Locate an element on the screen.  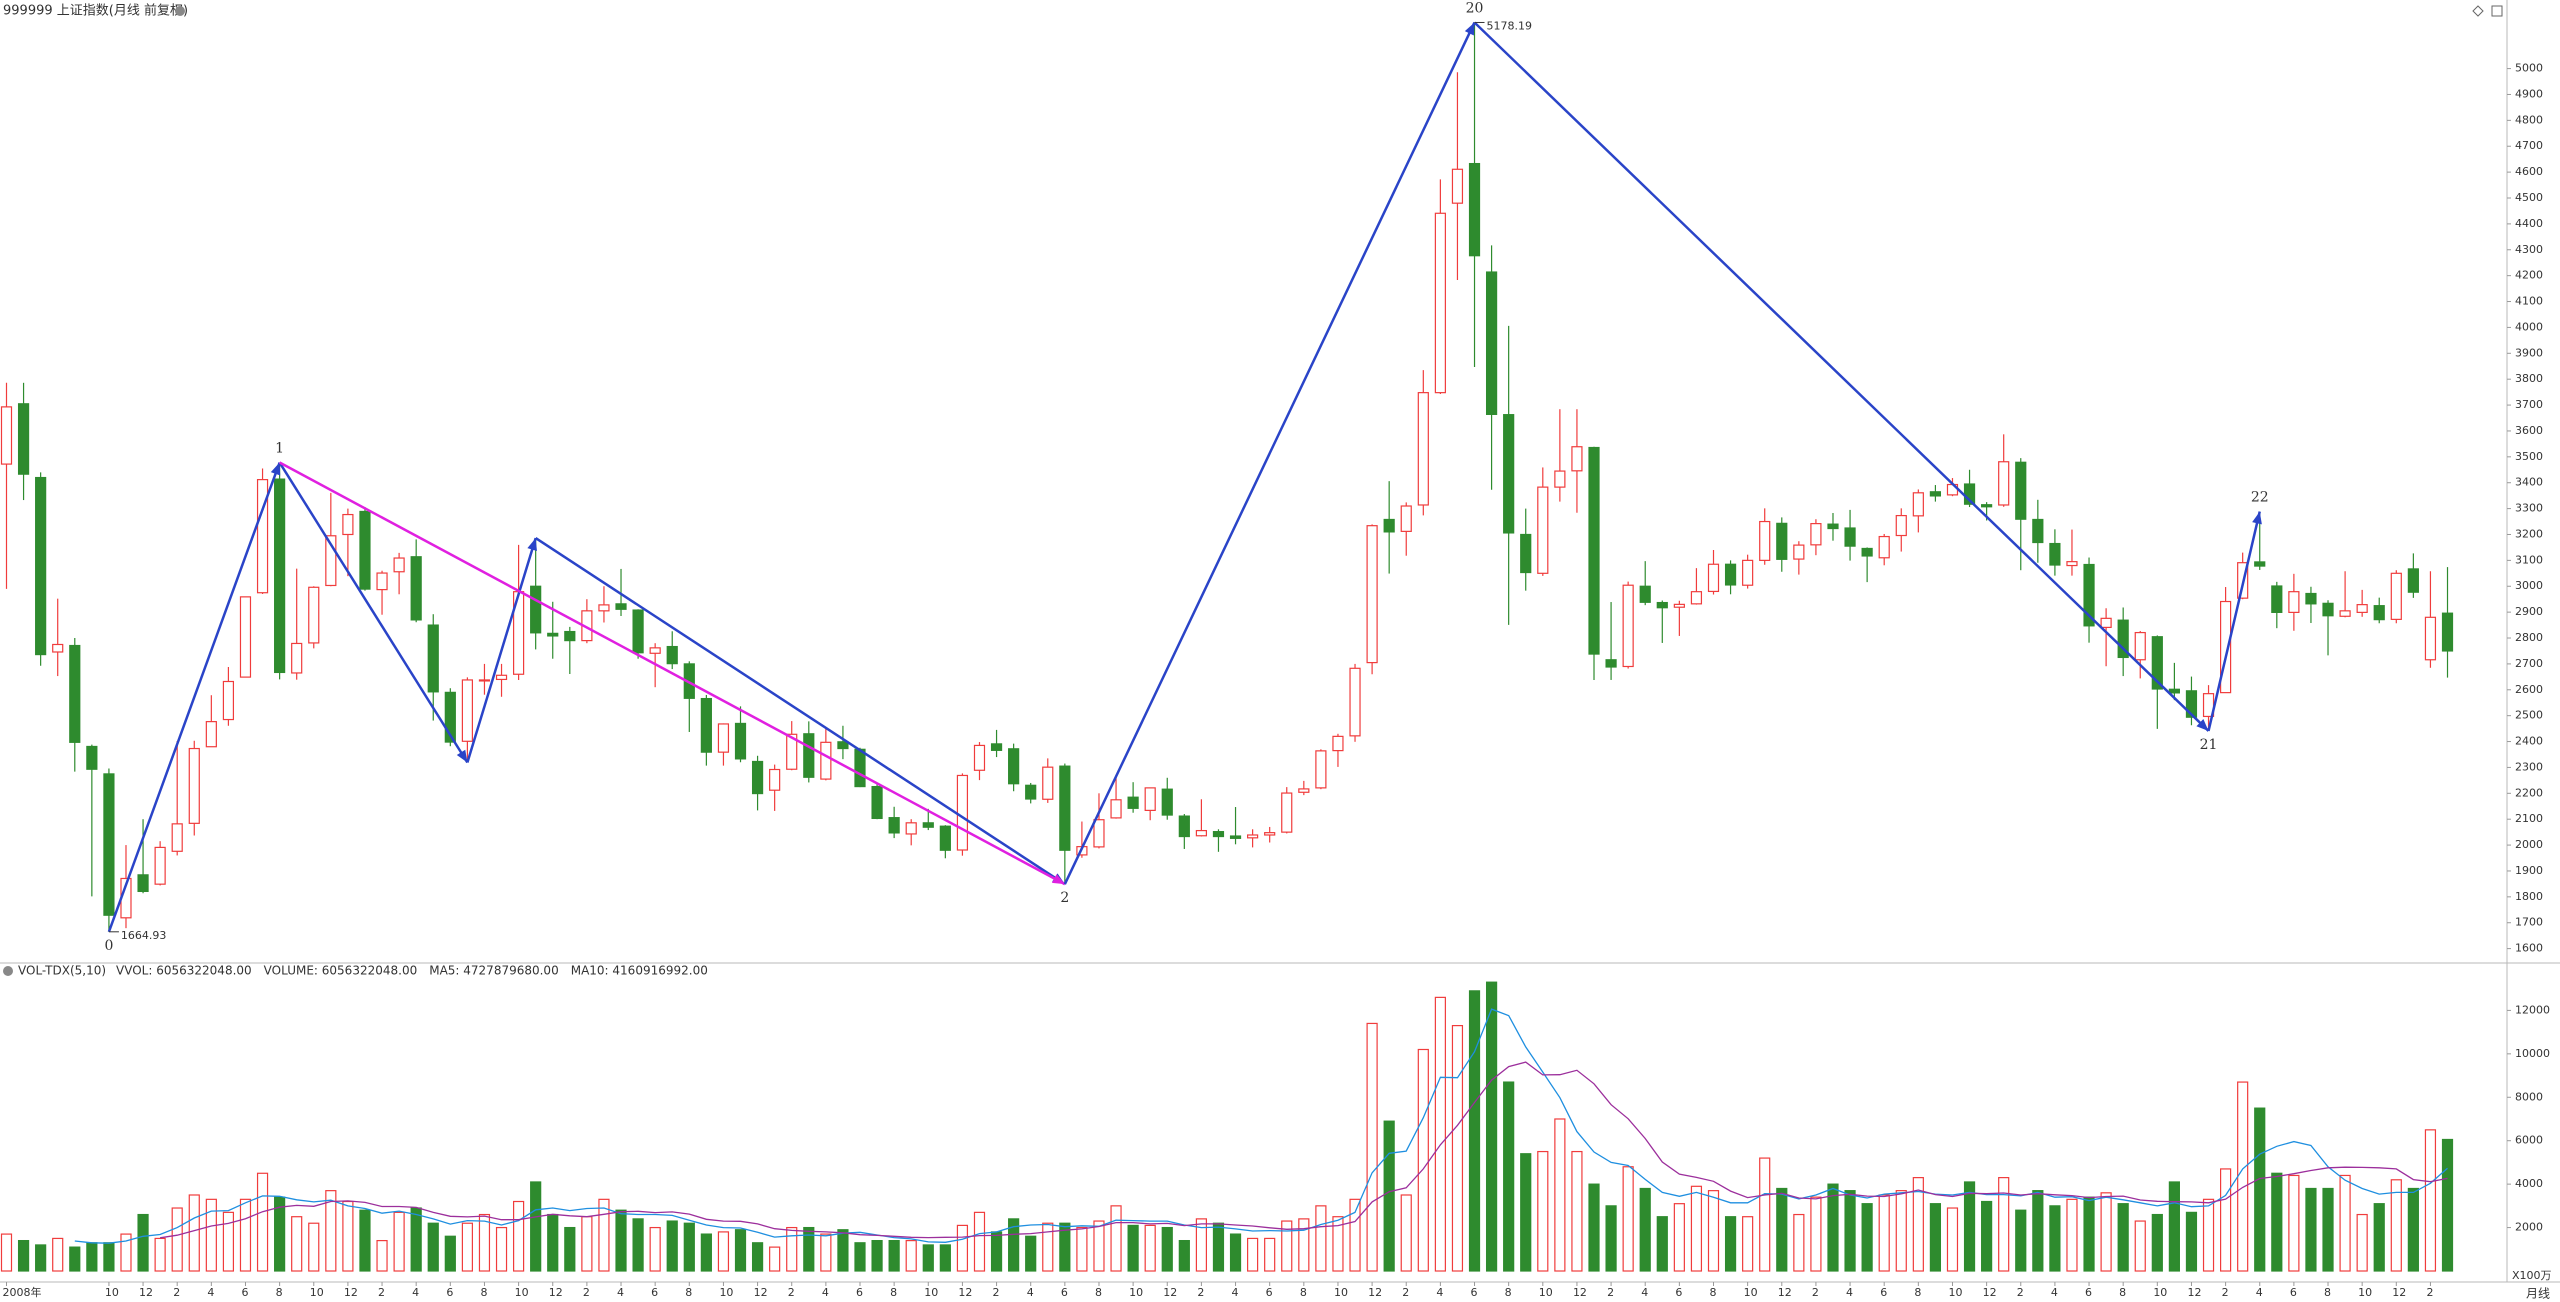
volume-icon is located at coordinates (8, 971).